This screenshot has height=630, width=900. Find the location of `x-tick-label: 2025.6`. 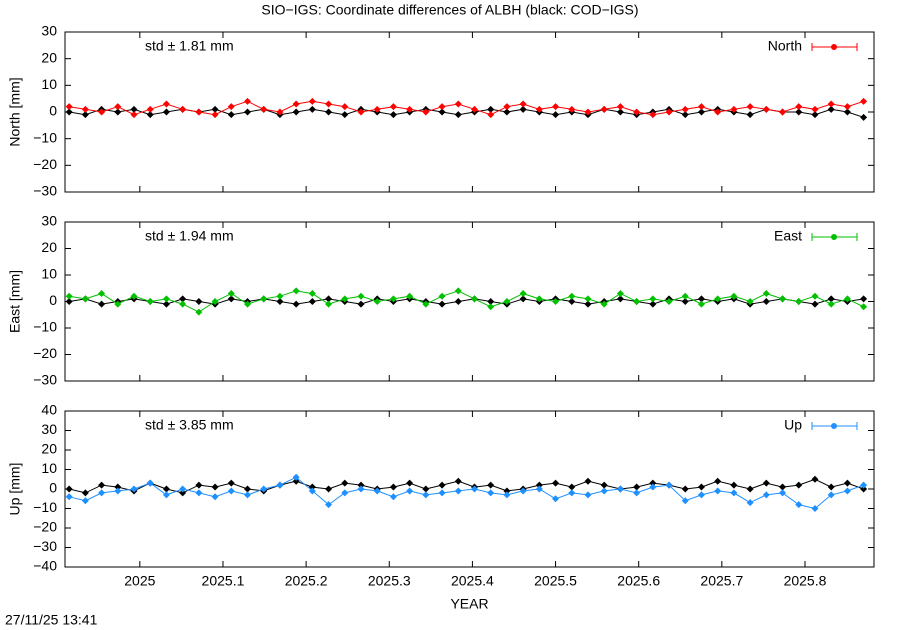

x-tick-label: 2025.6 is located at coordinates (638, 581).